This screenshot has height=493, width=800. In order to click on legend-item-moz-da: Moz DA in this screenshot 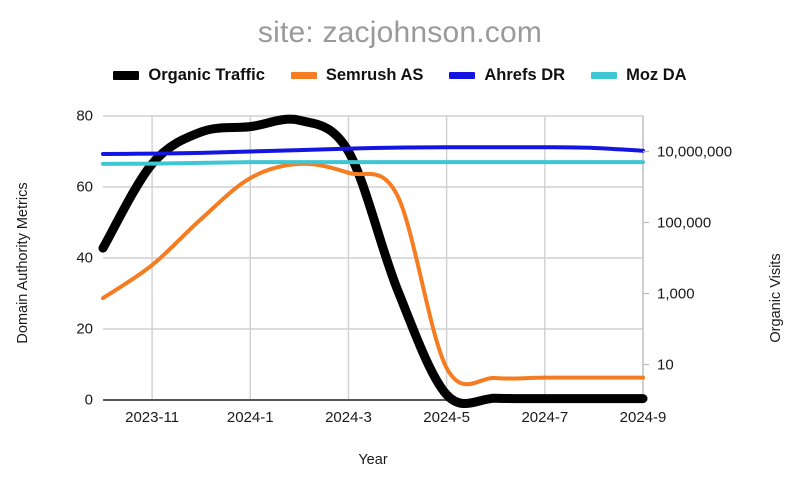, I will do `click(639, 75)`.